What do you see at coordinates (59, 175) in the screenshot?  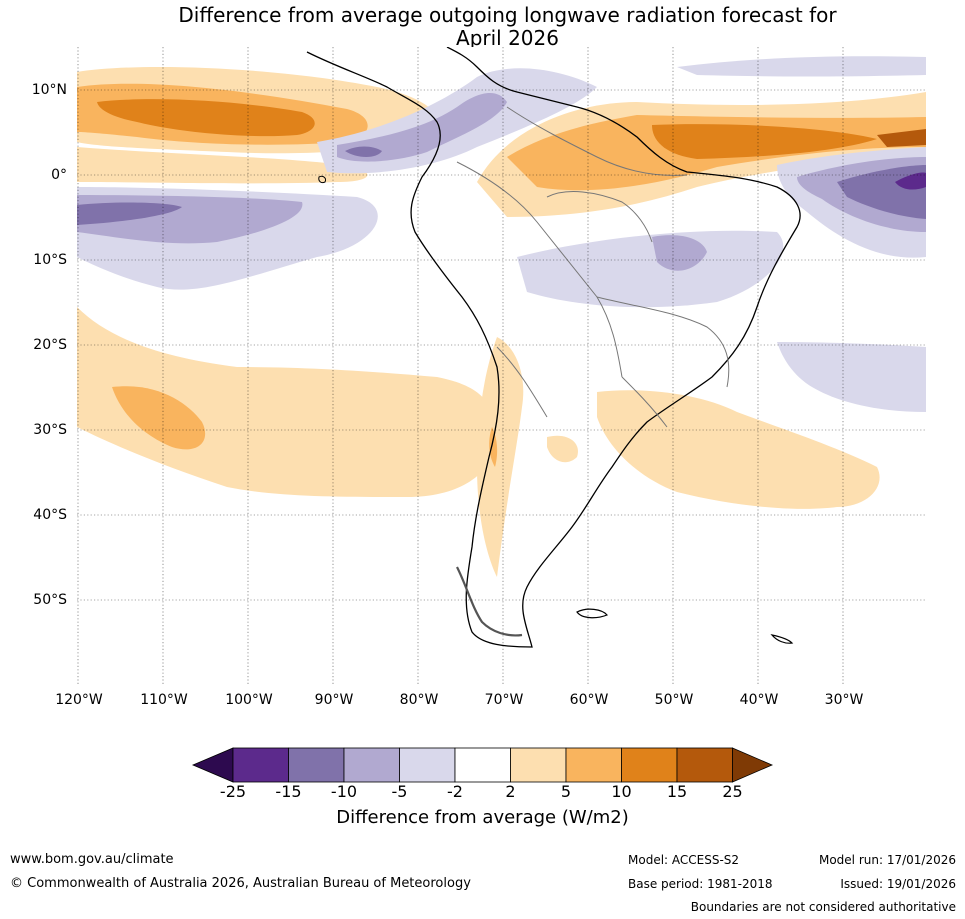 I see `lat-label-0: 0°` at bounding box center [59, 175].